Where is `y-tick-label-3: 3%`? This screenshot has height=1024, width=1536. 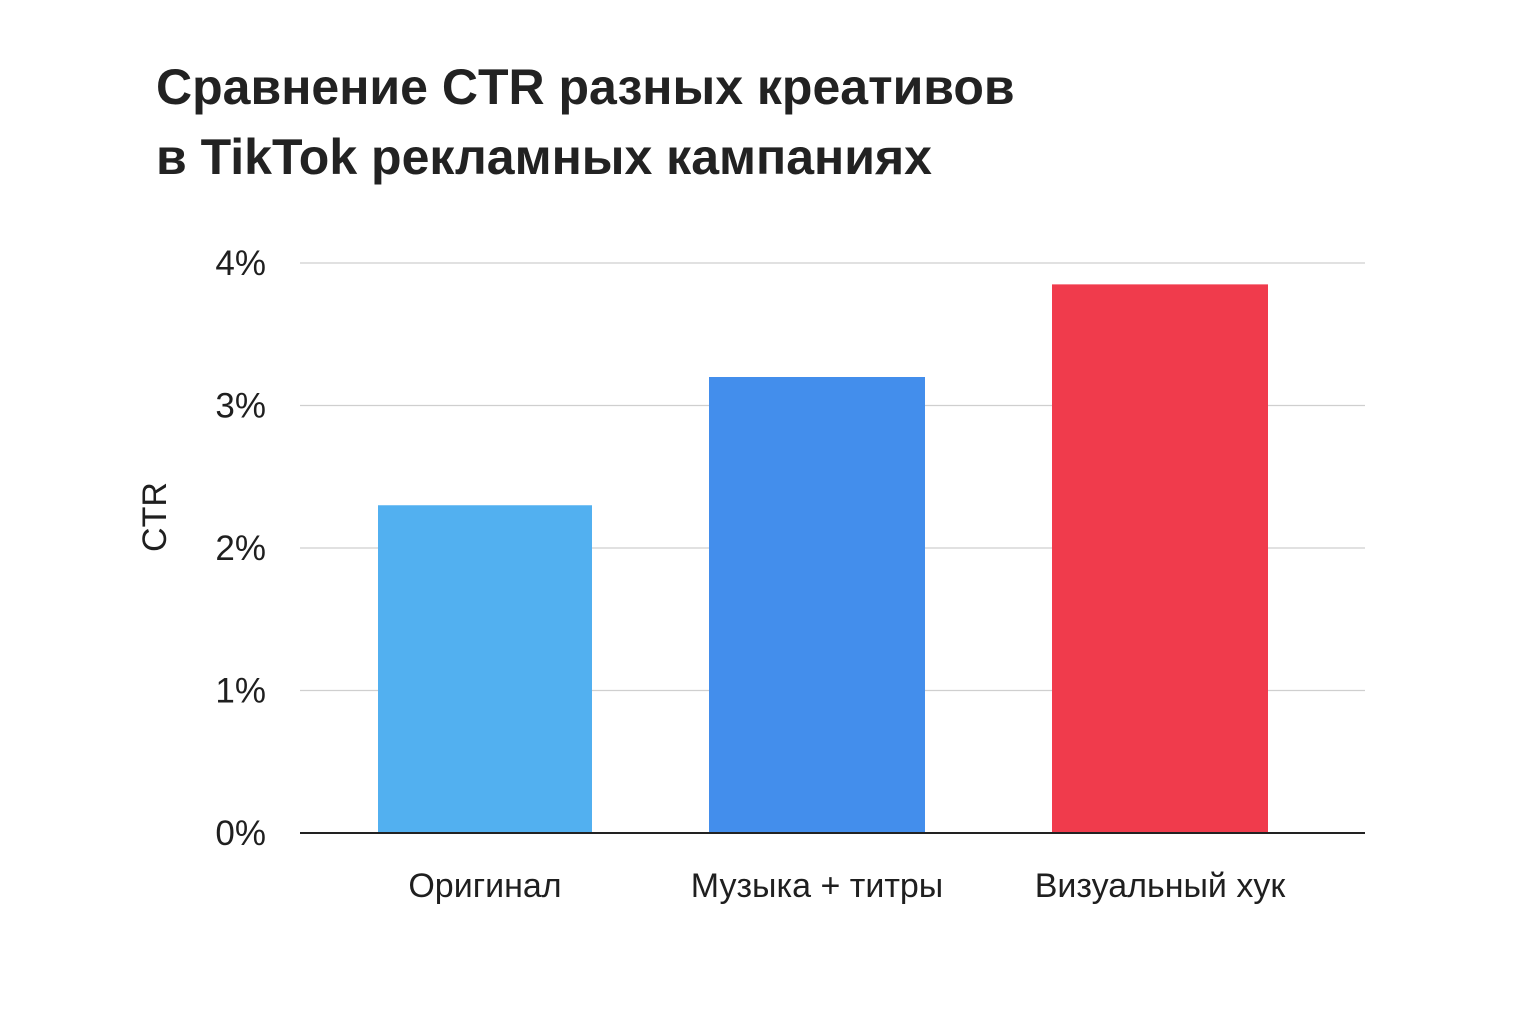
y-tick-label-3: 3% is located at coordinates (240, 406).